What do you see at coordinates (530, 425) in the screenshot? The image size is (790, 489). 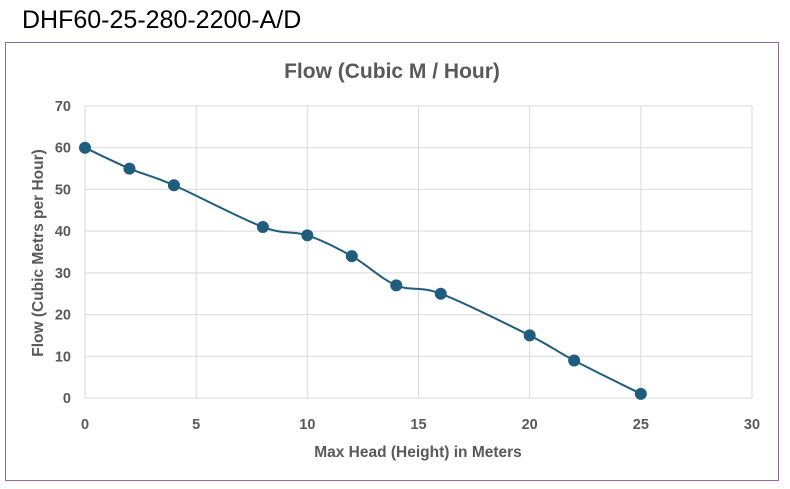 I see `x-tick-label: 20` at bounding box center [530, 425].